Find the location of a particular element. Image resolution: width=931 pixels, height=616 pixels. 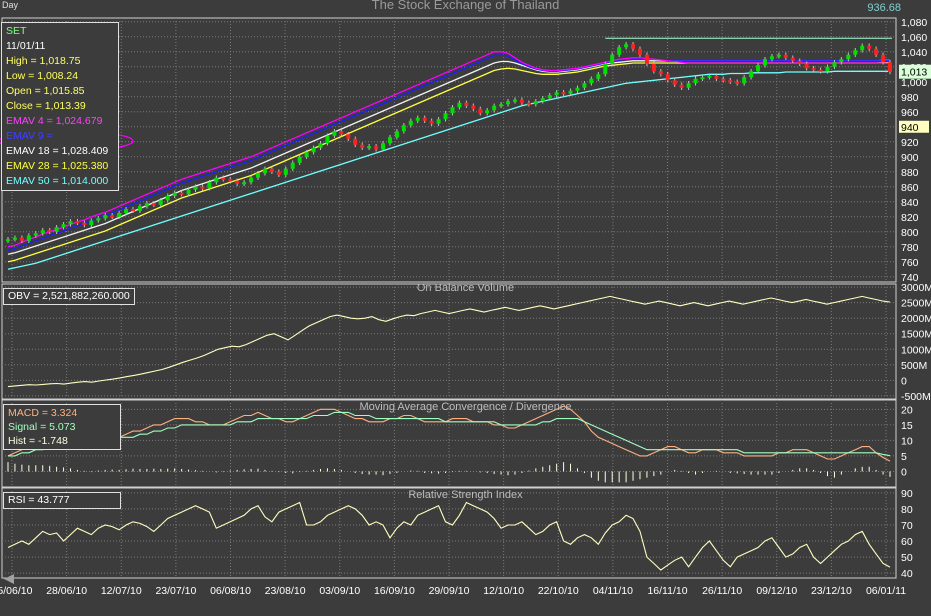

y-tick-label: 740 is located at coordinates (910, 278).